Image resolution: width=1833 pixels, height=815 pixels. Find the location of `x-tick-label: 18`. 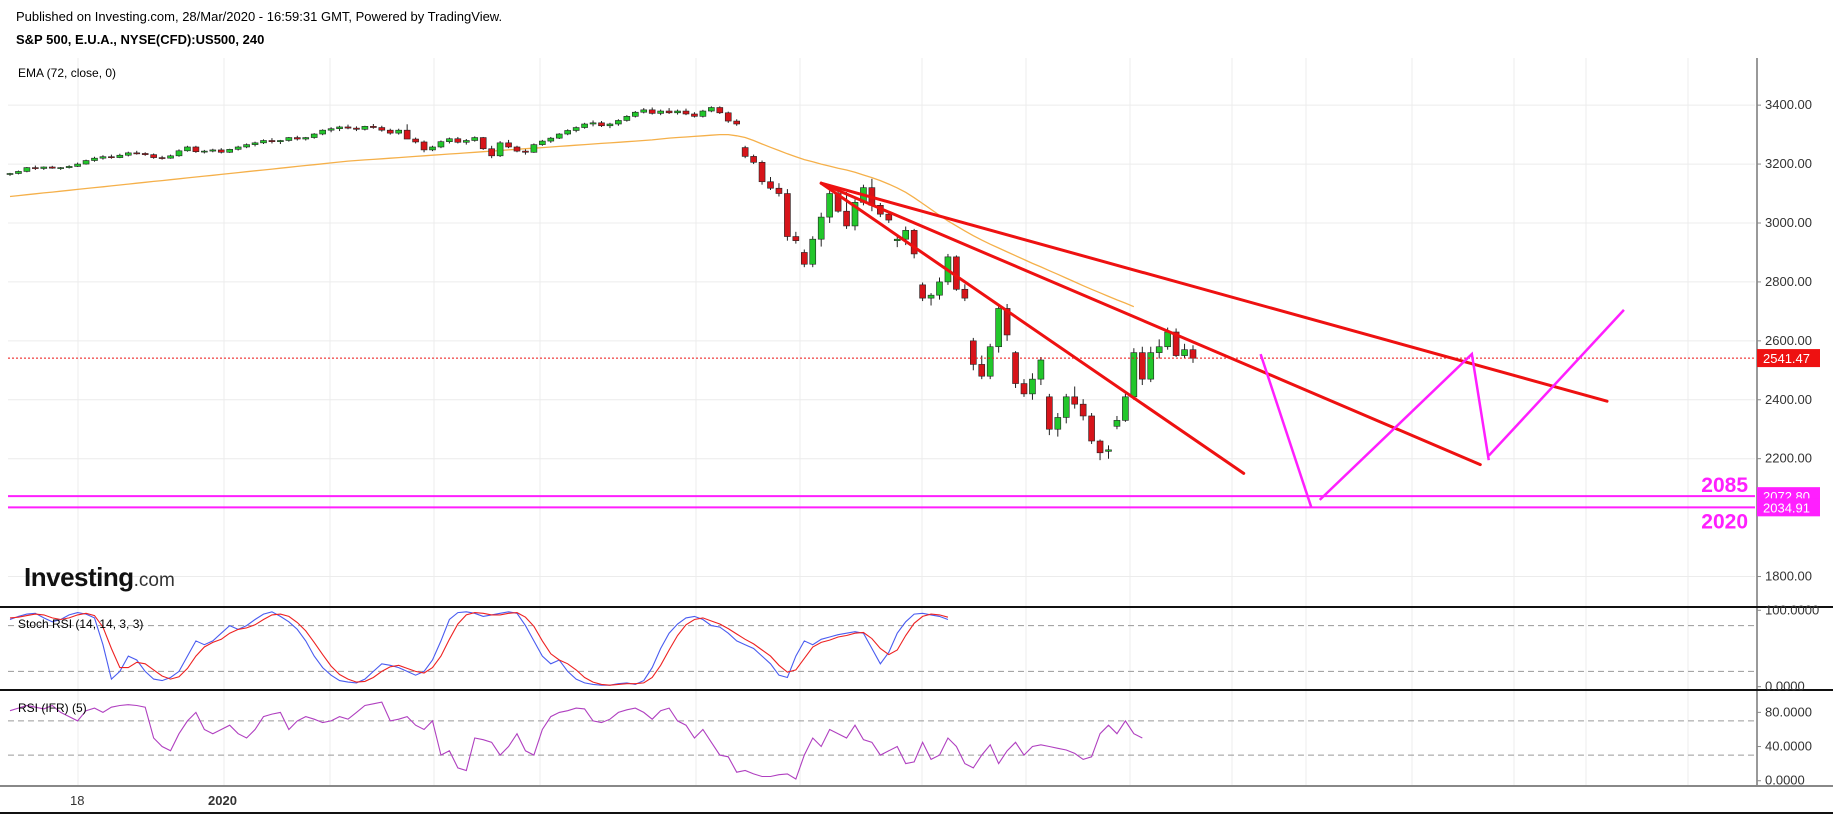

x-tick-label: 18 is located at coordinates (77, 800).